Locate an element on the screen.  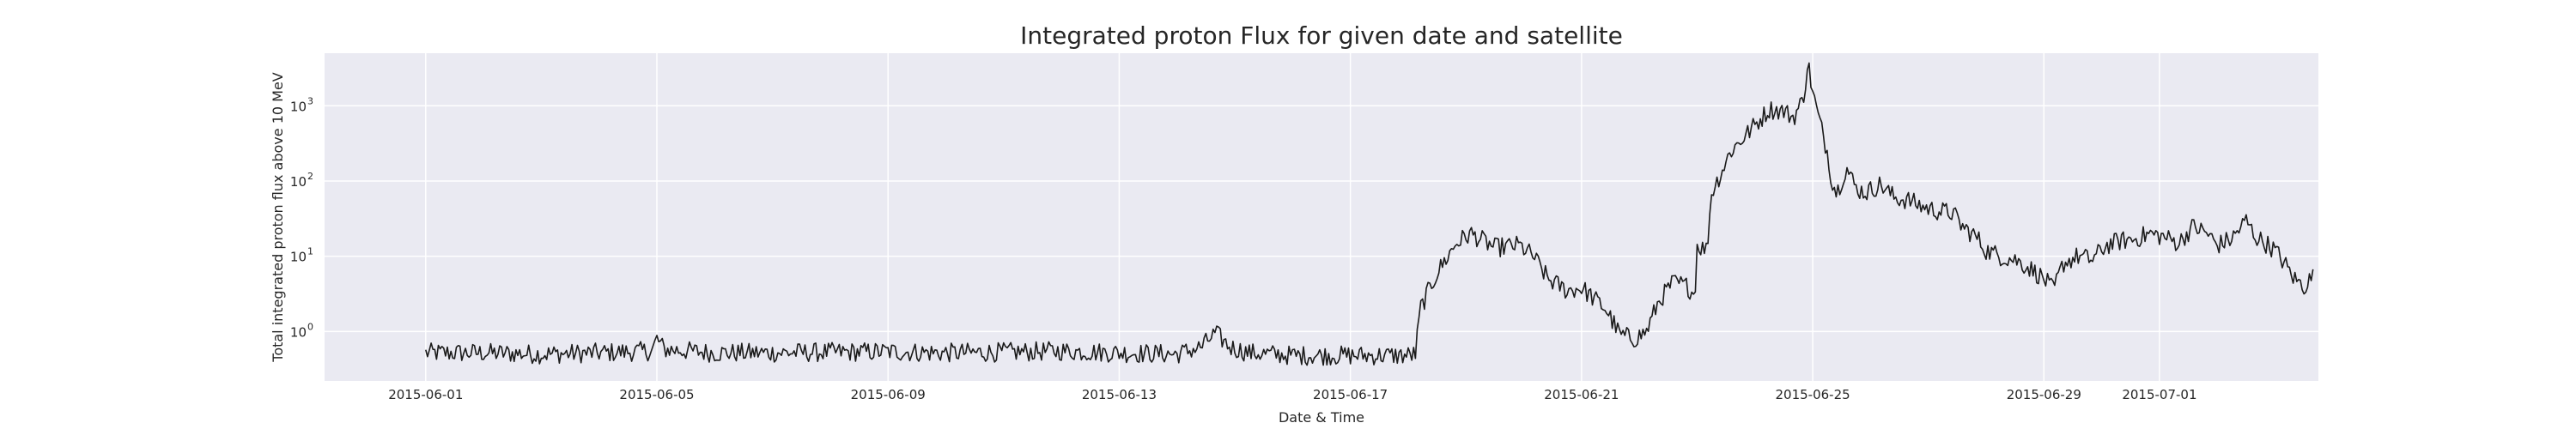
y-tick-exponent: 3 is located at coordinates (310, 100).